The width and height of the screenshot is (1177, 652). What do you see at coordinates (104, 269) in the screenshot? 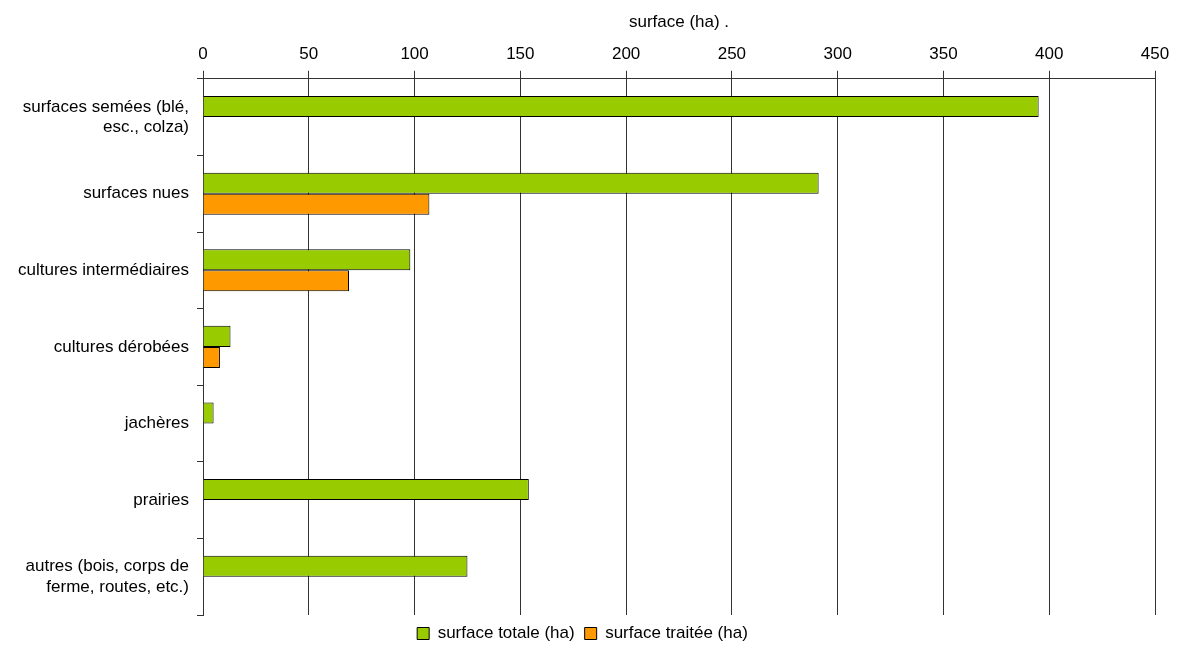
I see `y-tick-label: cultures intermédiaires` at bounding box center [104, 269].